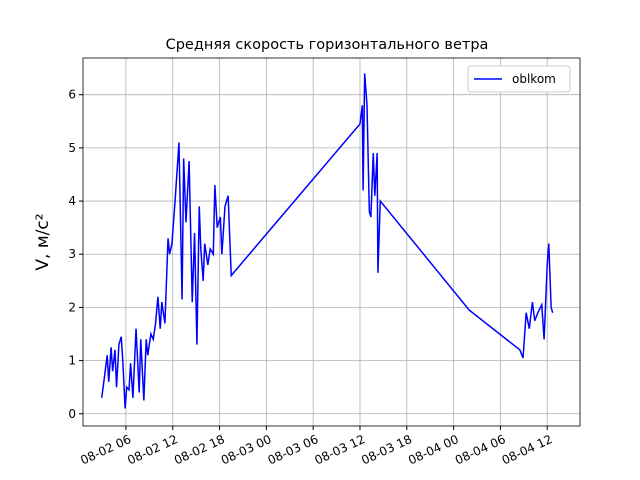 The width and height of the screenshot is (640, 480). What do you see at coordinates (43, 241) in the screenshot?
I see `y-axis-label: V, м/с²` at bounding box center [43, 241].